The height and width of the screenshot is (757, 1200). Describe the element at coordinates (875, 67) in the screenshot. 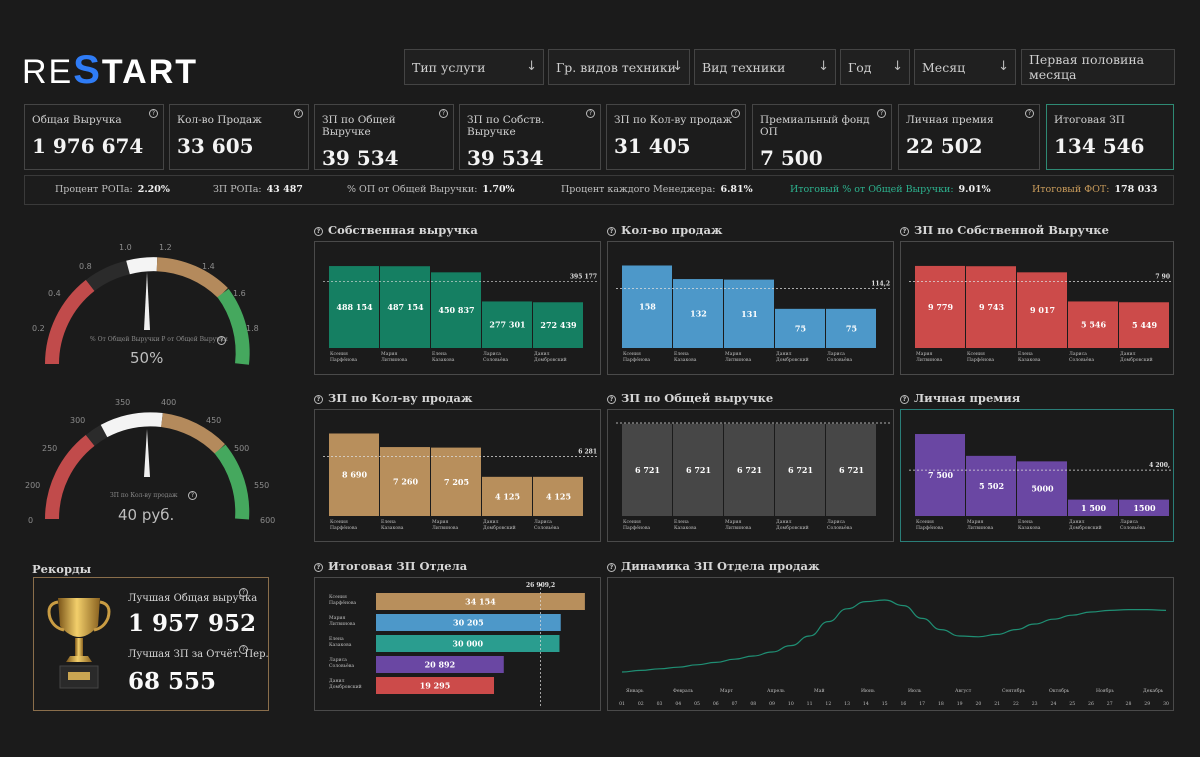

I see `filter-year: Год ↓` at that location.